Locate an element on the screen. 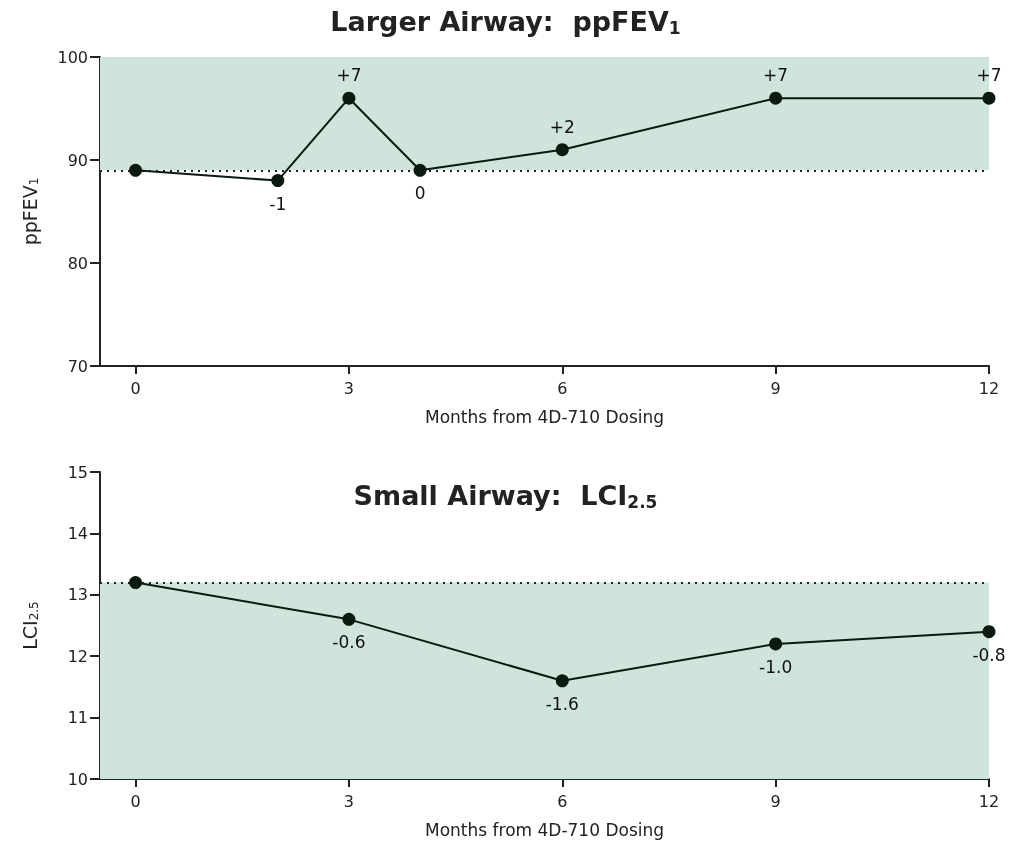  y-axis-title: ppFEV1 is located at coordinates (29, 211).